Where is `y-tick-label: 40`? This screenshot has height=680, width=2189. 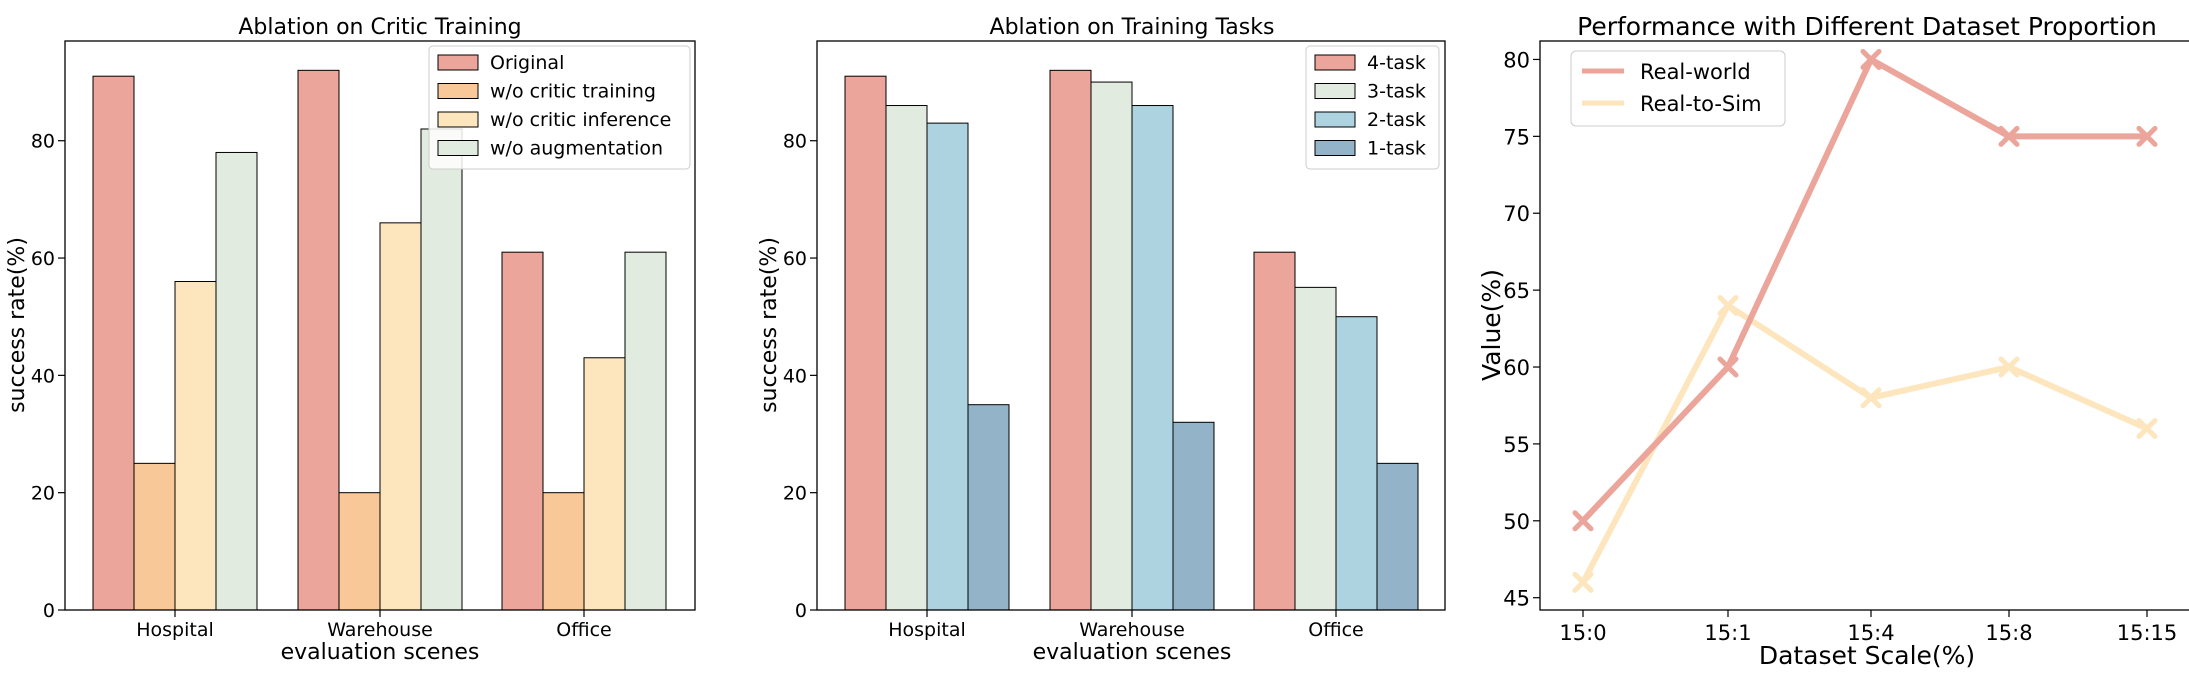
y-tick-label: 40 is located at coordinates (795, 376).